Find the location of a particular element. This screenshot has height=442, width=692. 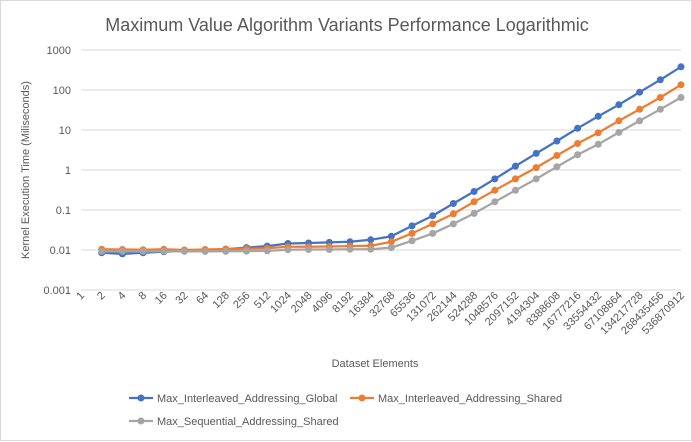

legend-label: Max_Sequential_Addressing_Shared is located at coordinates (248, 422).